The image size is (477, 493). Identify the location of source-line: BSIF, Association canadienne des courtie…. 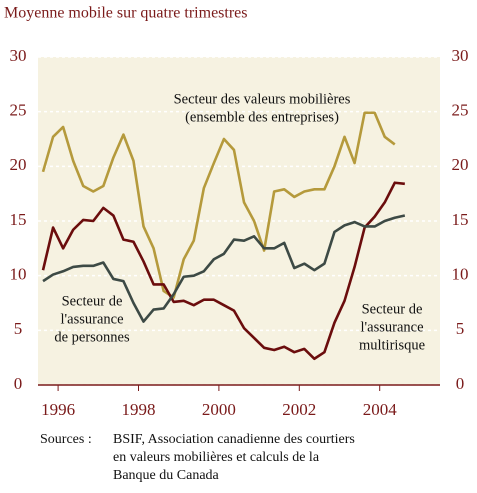
(234, 439).